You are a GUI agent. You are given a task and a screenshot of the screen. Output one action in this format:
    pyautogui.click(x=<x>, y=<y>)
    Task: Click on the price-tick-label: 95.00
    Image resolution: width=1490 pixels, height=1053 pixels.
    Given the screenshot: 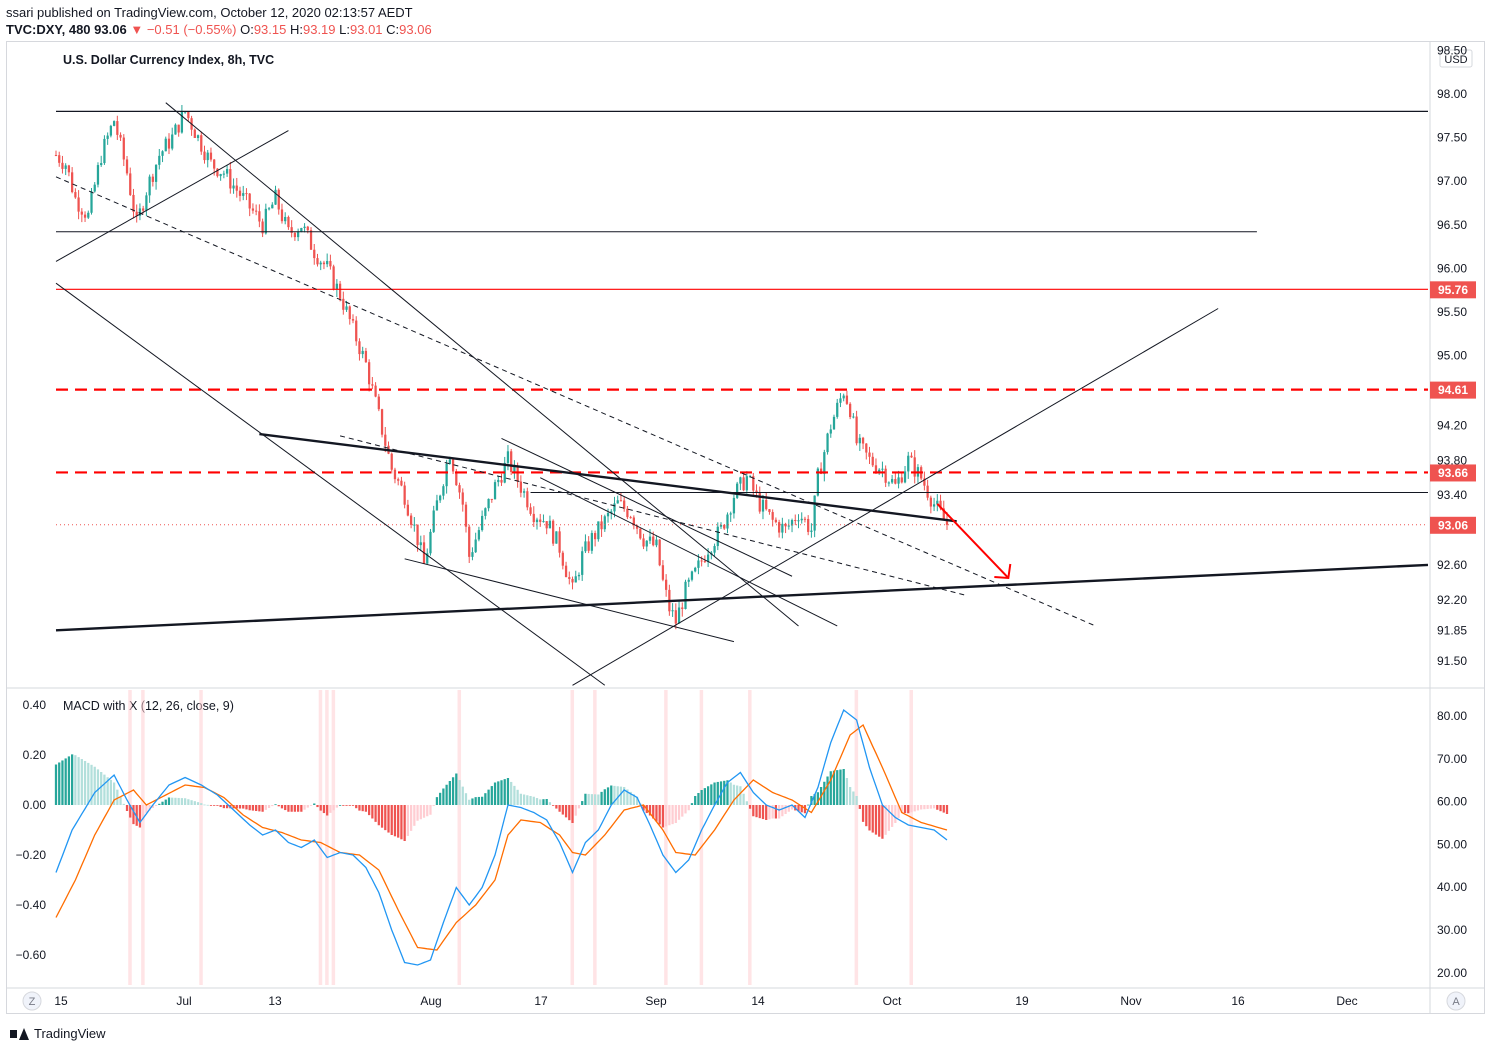 What is the action you would take?
    pyautogui.click(x=1452, y=356)
    